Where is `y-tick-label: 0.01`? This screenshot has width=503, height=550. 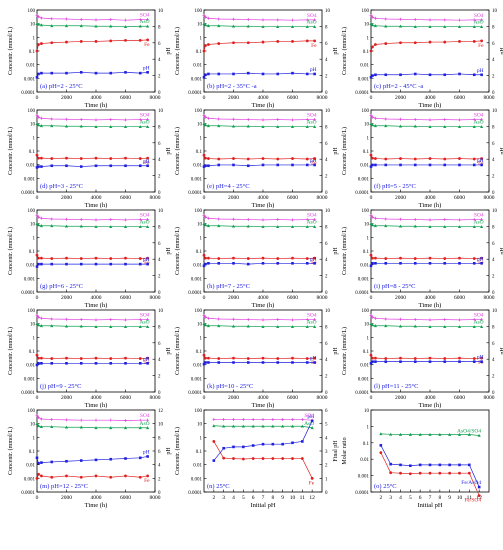 y-tick-label: 0.01 is located at coordinates (30, 266).